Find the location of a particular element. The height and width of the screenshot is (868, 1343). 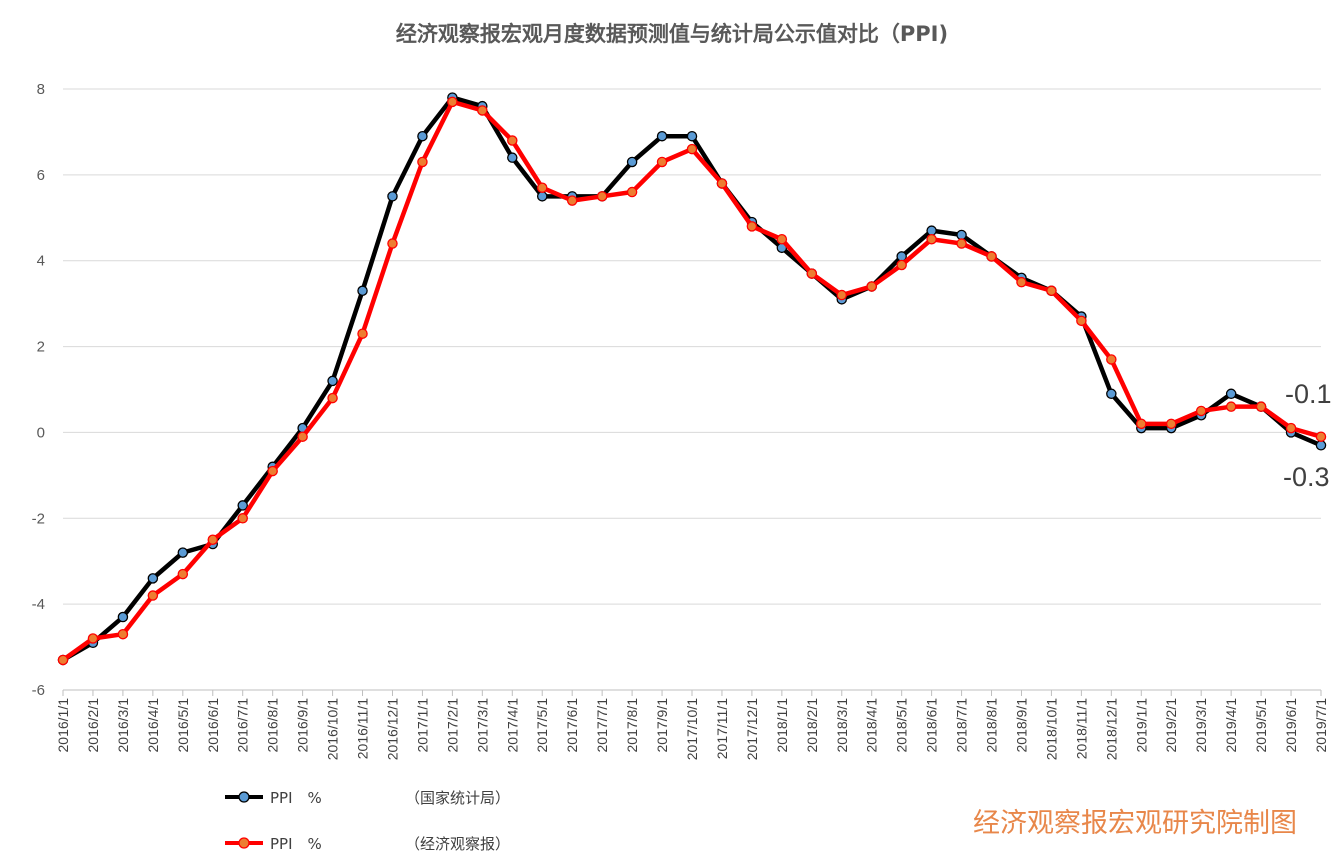

x-tick-label: 2018/6/1 is located at coordinates (932, 725).